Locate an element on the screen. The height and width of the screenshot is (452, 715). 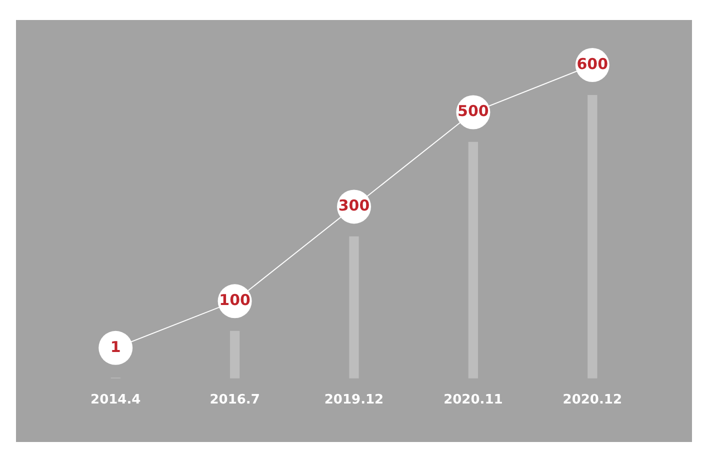
data-label: 500 is located at coordinates (473, 111).